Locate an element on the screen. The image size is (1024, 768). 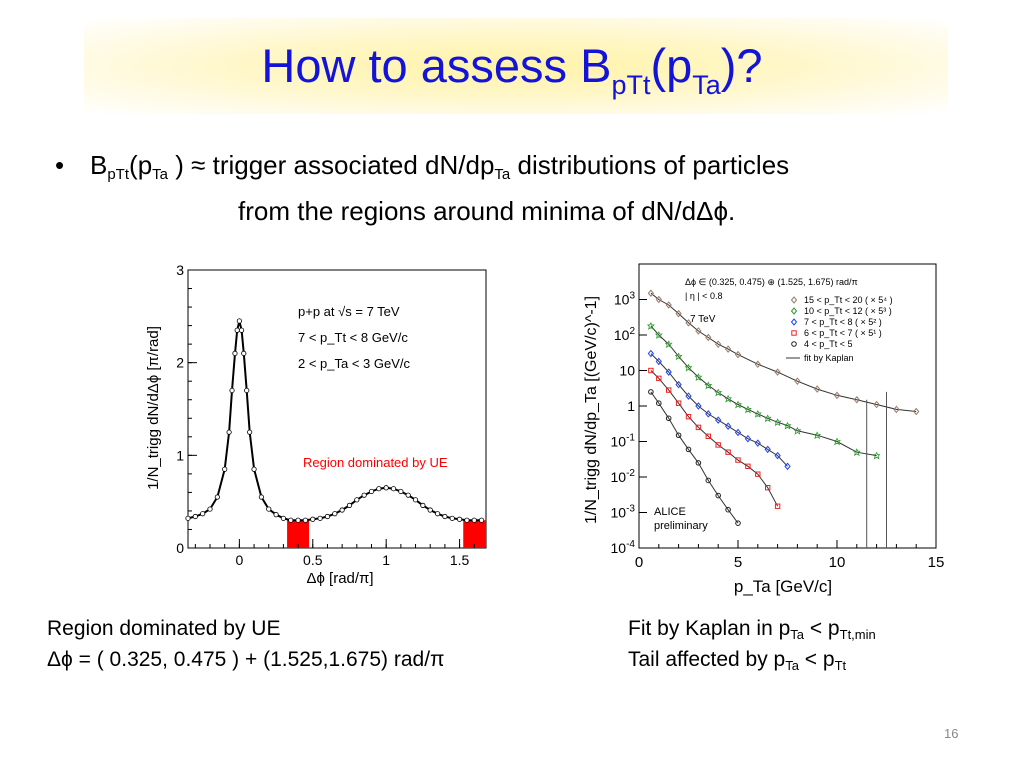
y-tick-label: 1 is located at coordinates (180, 455).